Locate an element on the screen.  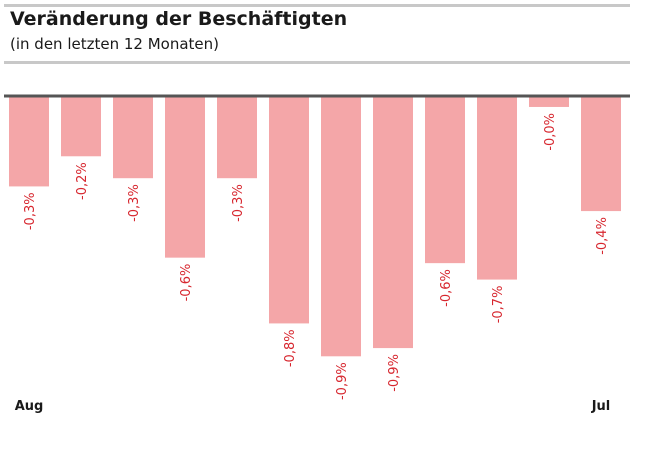
x-tick-label-1: Aug is located at coordinates (29, 406).